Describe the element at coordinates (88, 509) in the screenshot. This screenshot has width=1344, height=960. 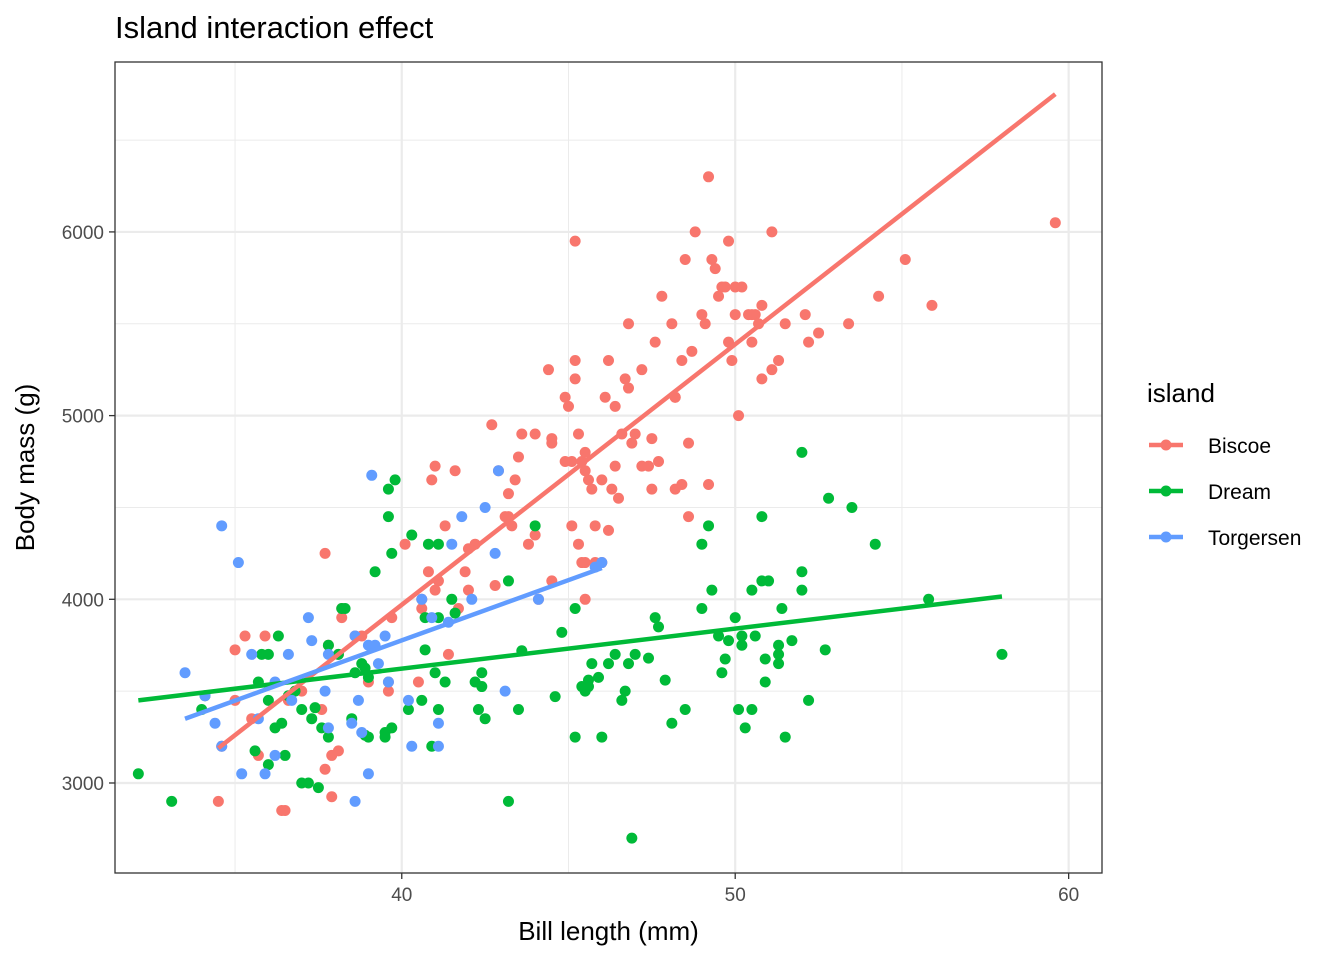
I see `y-axis-ticks: 3000 4000 5000 6000` at that location.